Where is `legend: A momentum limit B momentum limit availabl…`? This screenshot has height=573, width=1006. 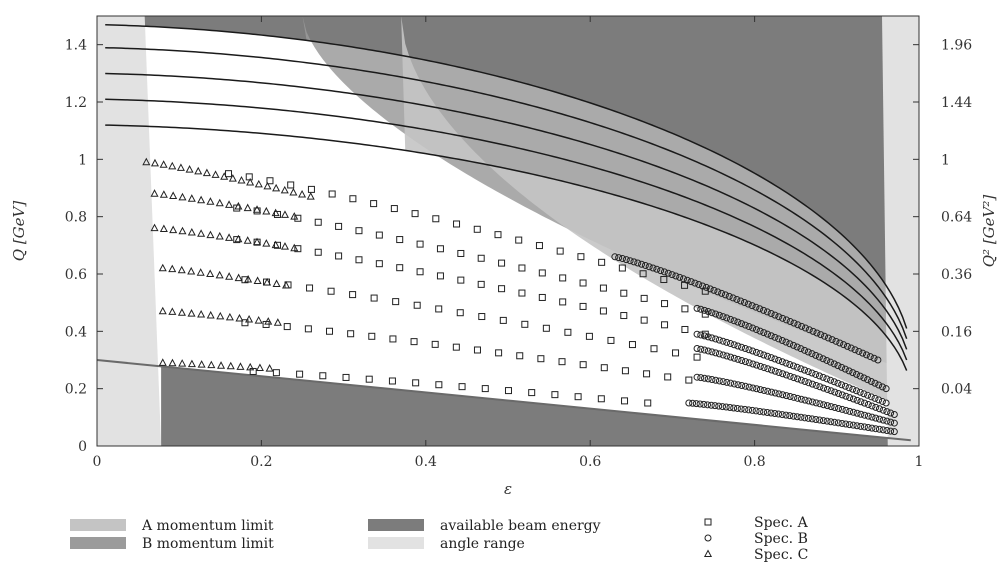
legend: A momentum limit B momentum limit availabl… is located at coordinates (439, 539).